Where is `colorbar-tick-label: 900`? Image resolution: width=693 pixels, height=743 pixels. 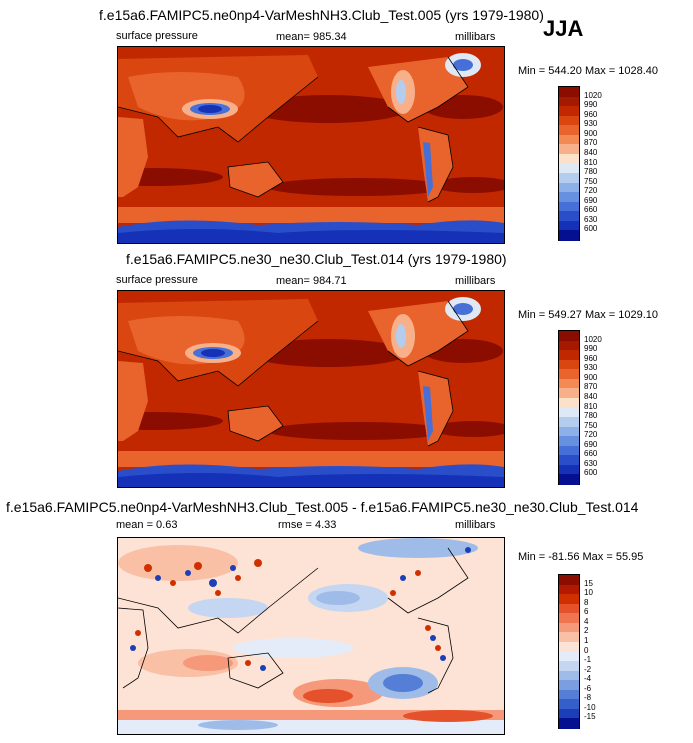 colorbar-tick-label: 900 is located at coordinates (591, 133).